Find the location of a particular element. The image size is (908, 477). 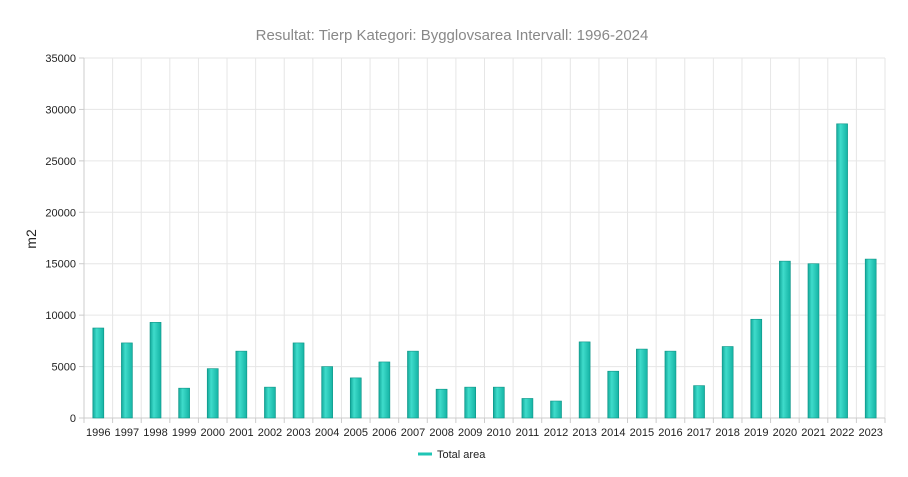

x-tick-label: 2018 is located at coordinates (727, 433).